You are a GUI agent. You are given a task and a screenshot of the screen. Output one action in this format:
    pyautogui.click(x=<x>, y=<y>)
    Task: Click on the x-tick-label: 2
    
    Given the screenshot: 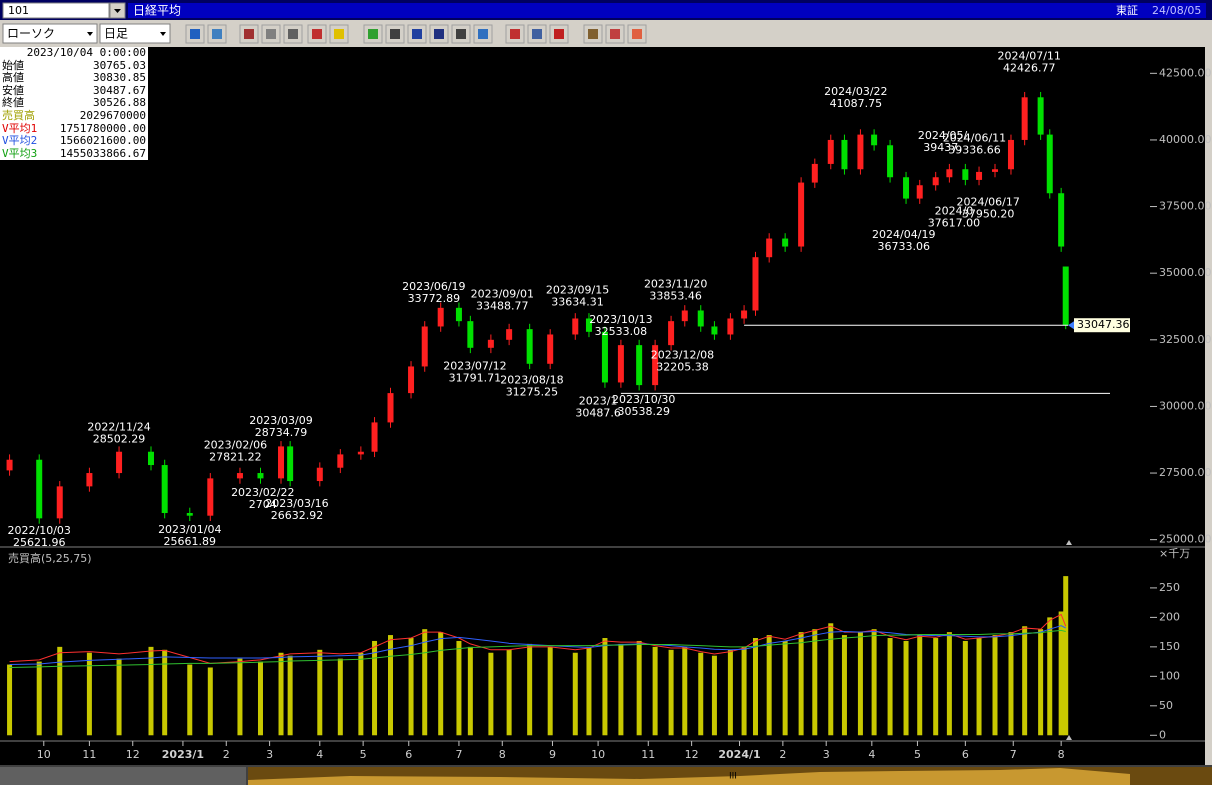 What is the action you would take?
    pyautogui.click(x=226, y=754)
    